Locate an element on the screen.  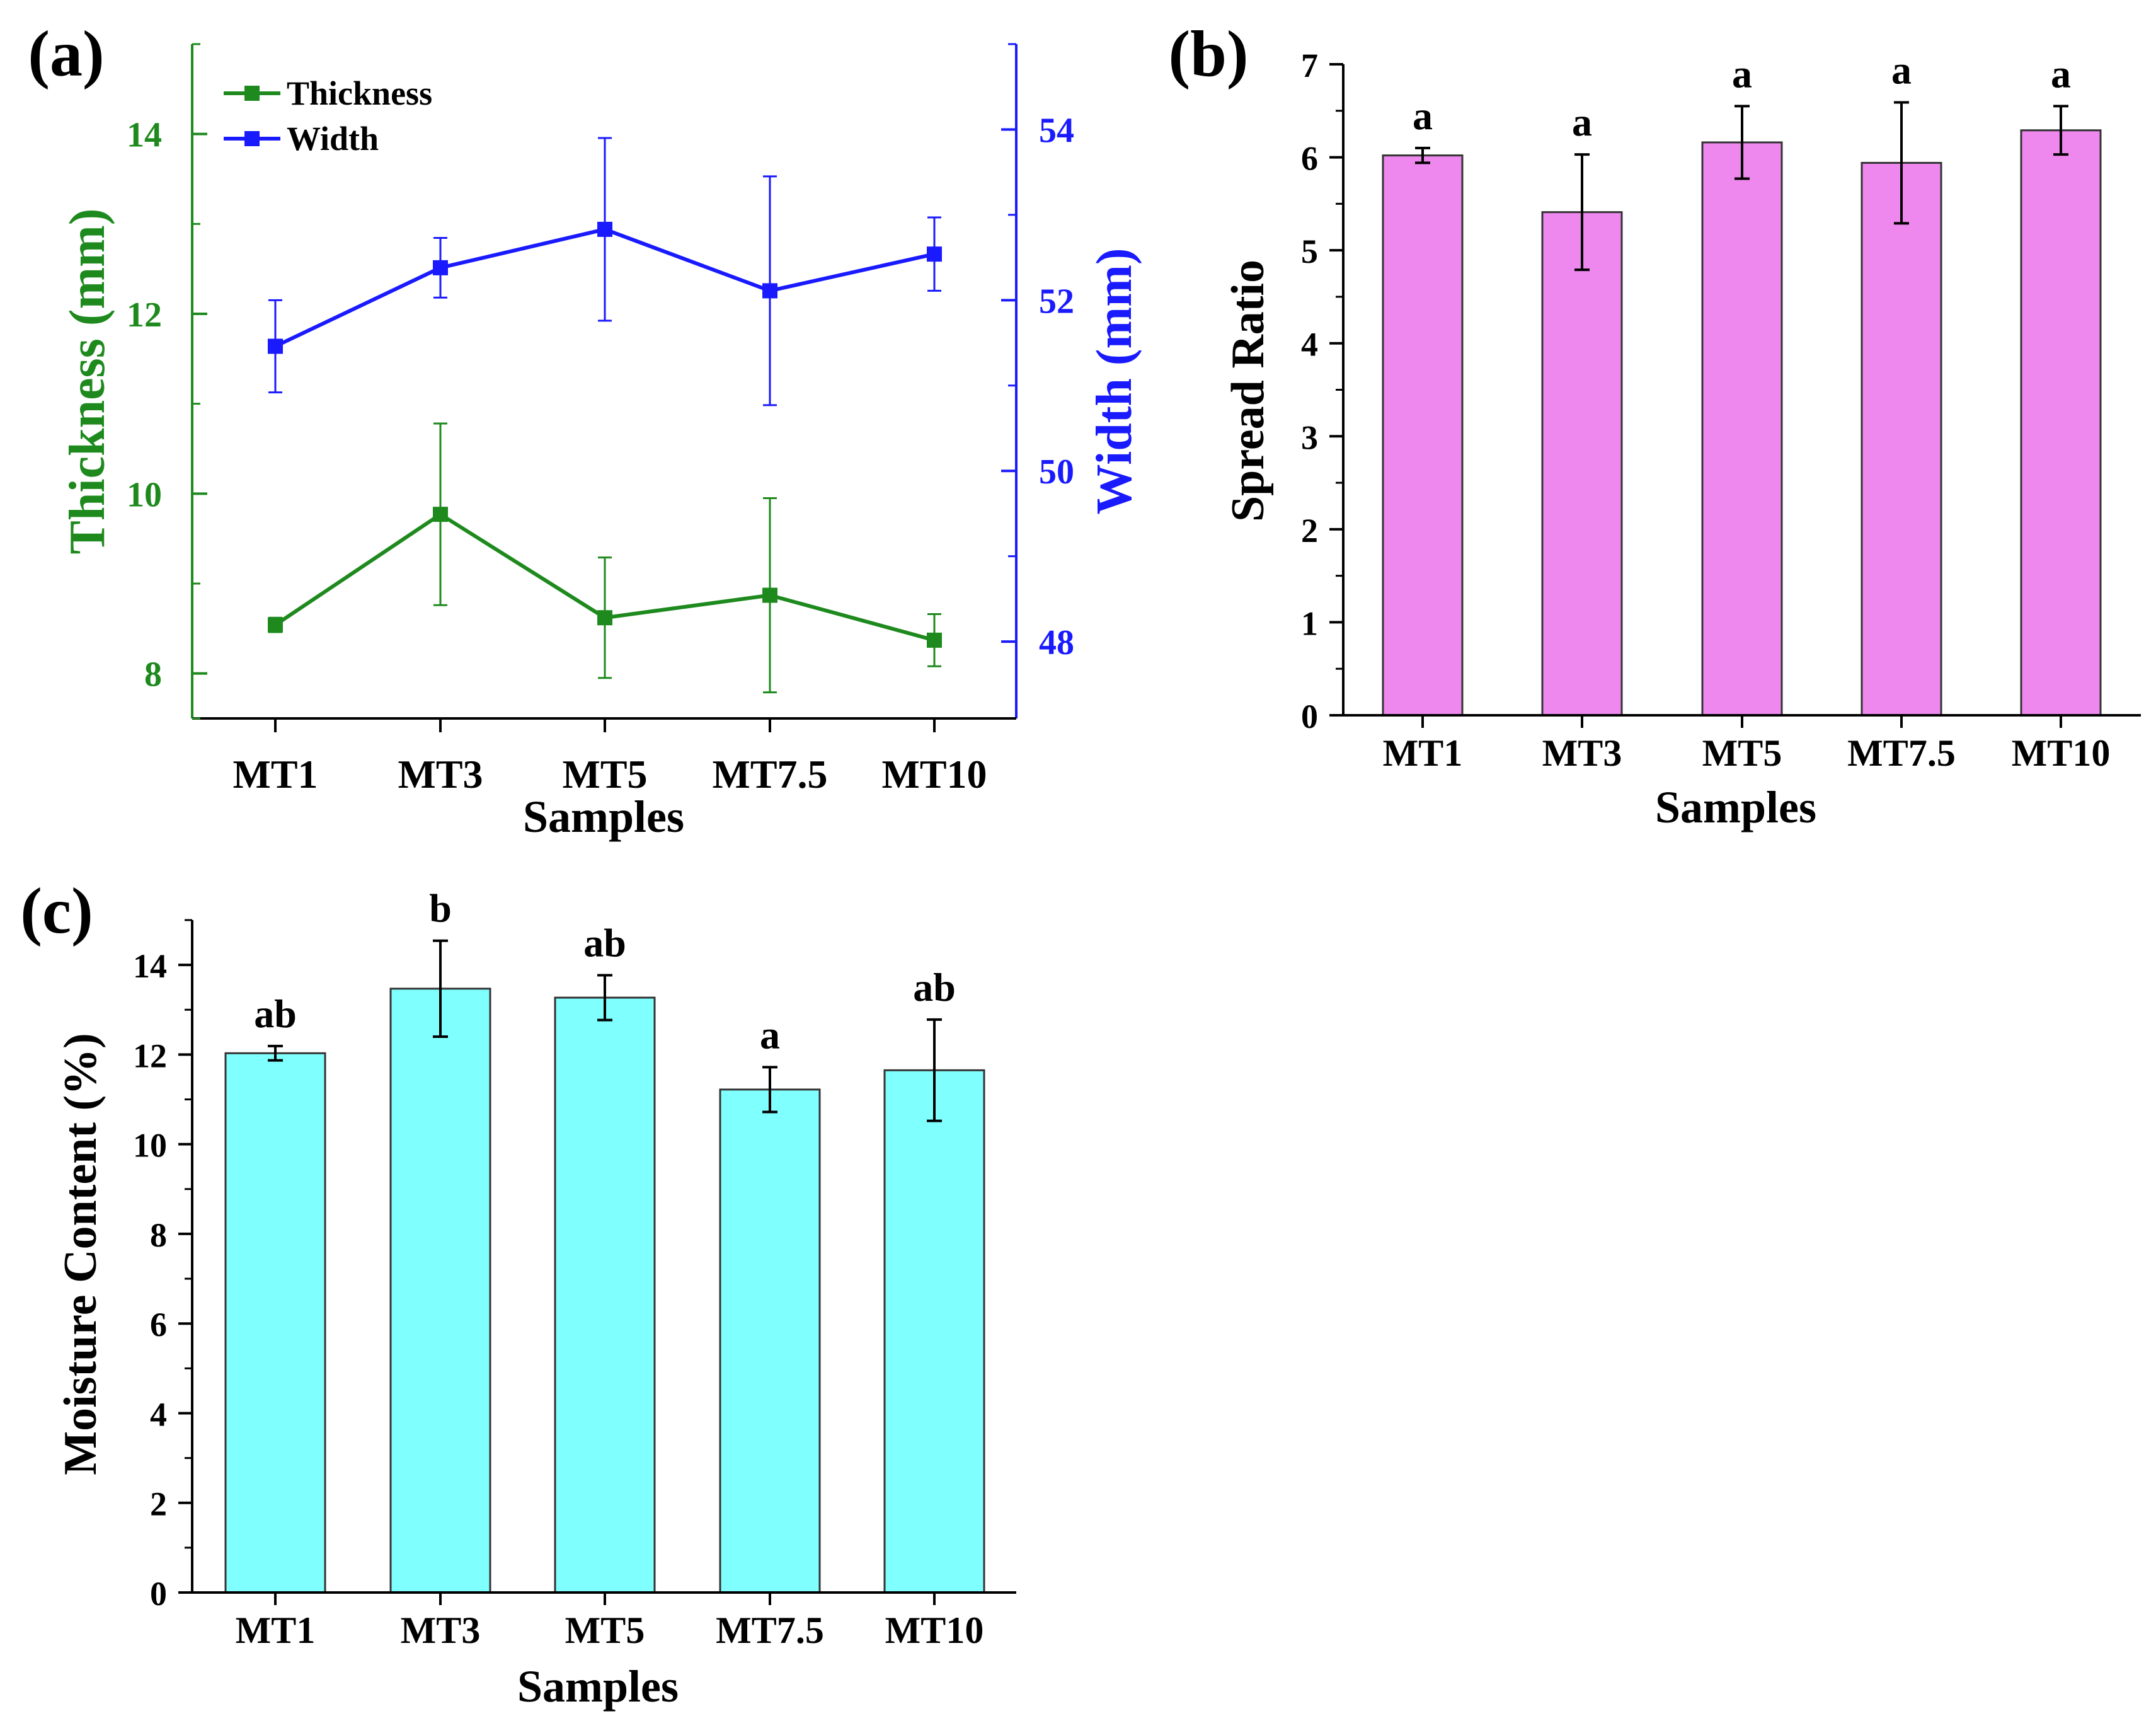
thickness-point-MT10 is located at coordinates (934, 640).